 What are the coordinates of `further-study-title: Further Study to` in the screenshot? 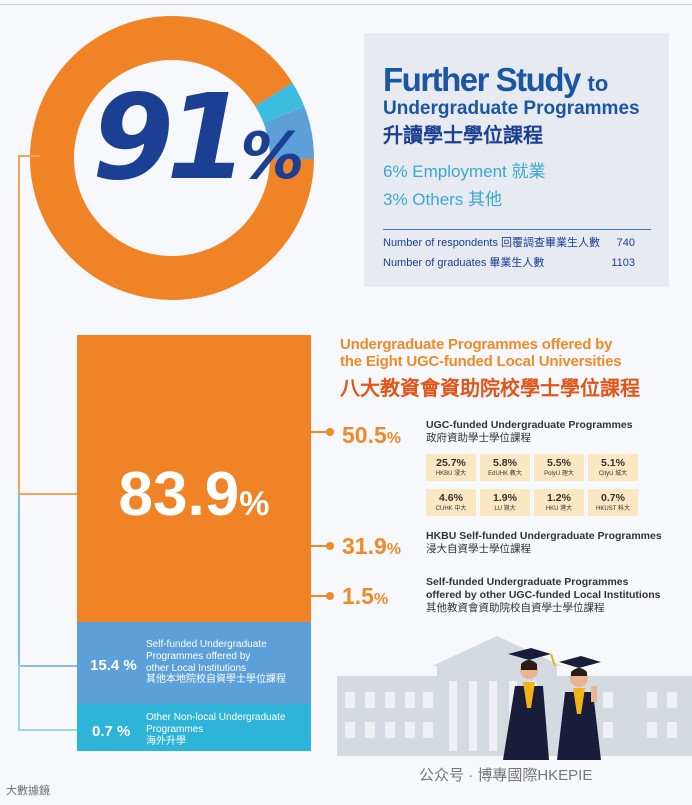 It's located at (495, 79).